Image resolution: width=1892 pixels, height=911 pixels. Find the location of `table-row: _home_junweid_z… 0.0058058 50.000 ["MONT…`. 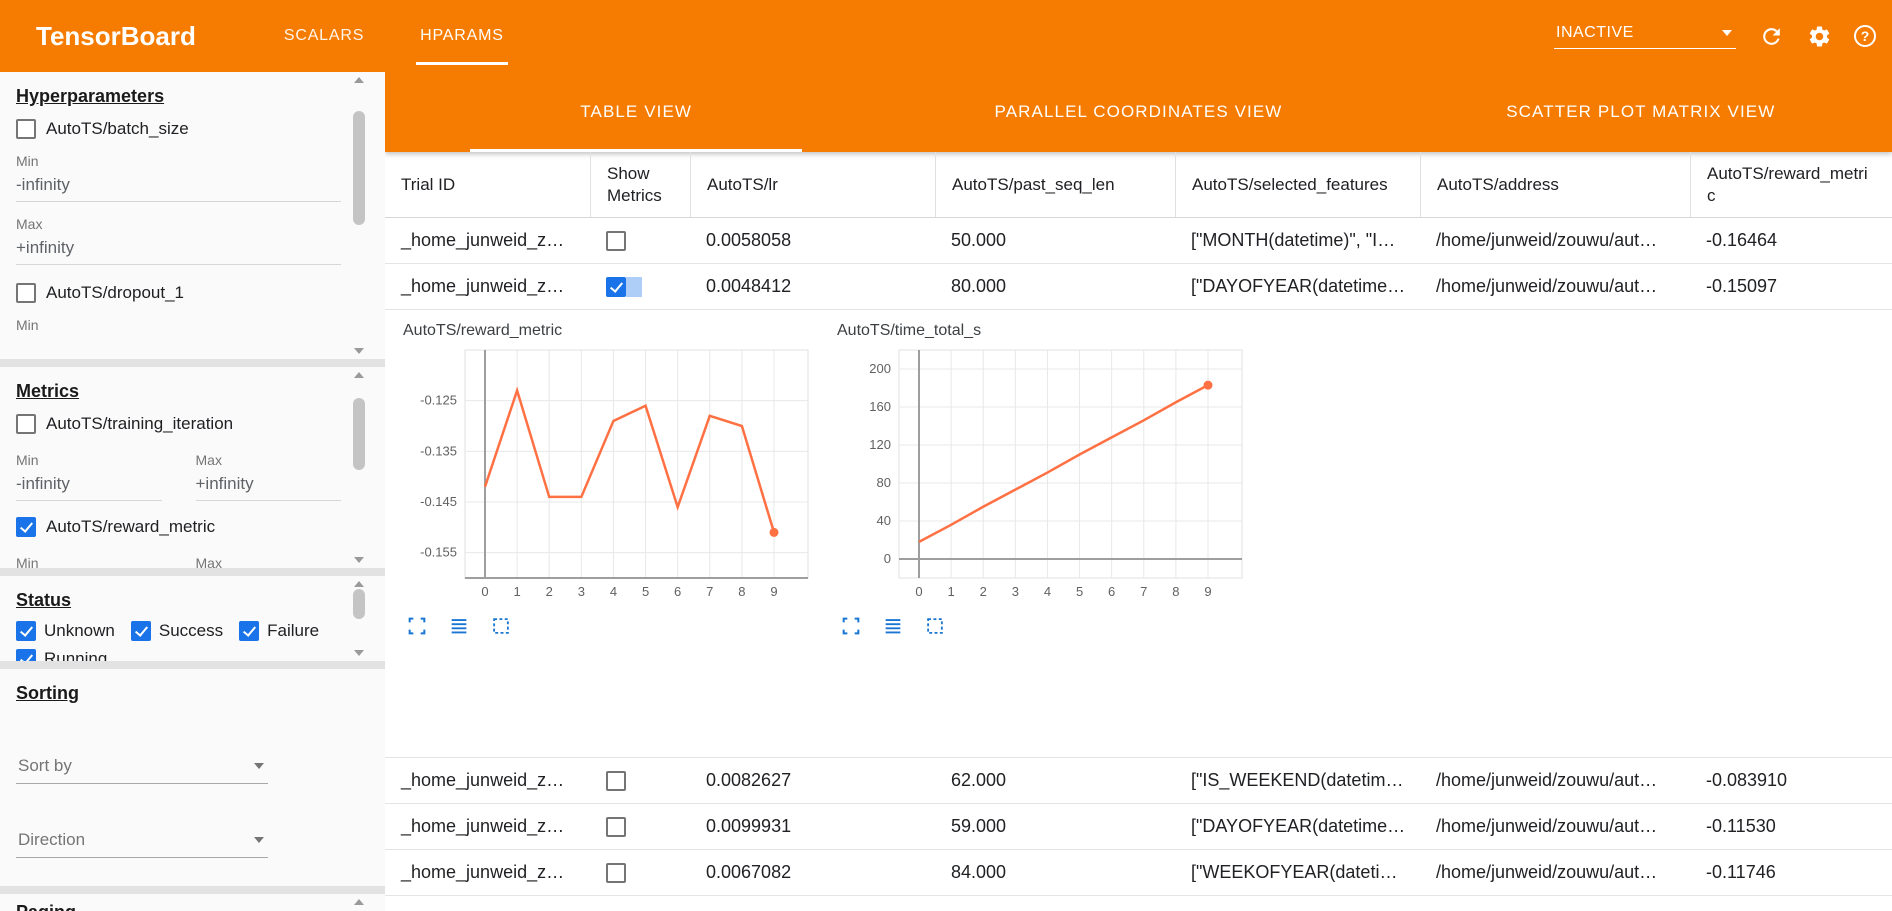

table-row: _home_junweid_z… 0.0058058 50.000 ["MONT… is located at coordinates (1138, 241).